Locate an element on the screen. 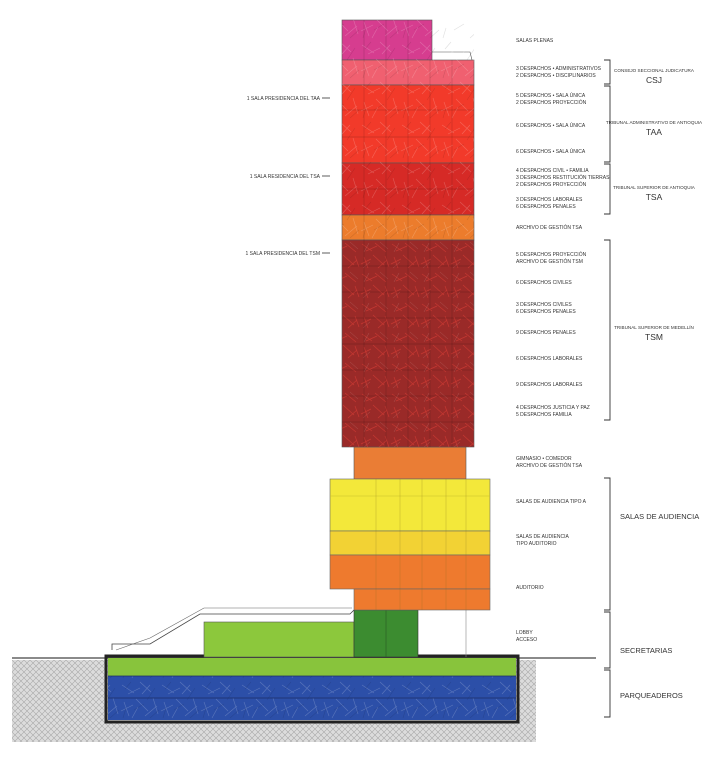 Image resolution: width=709 pixels, height=764 pixels. lower-volumes is located at coordinates (410, 528).